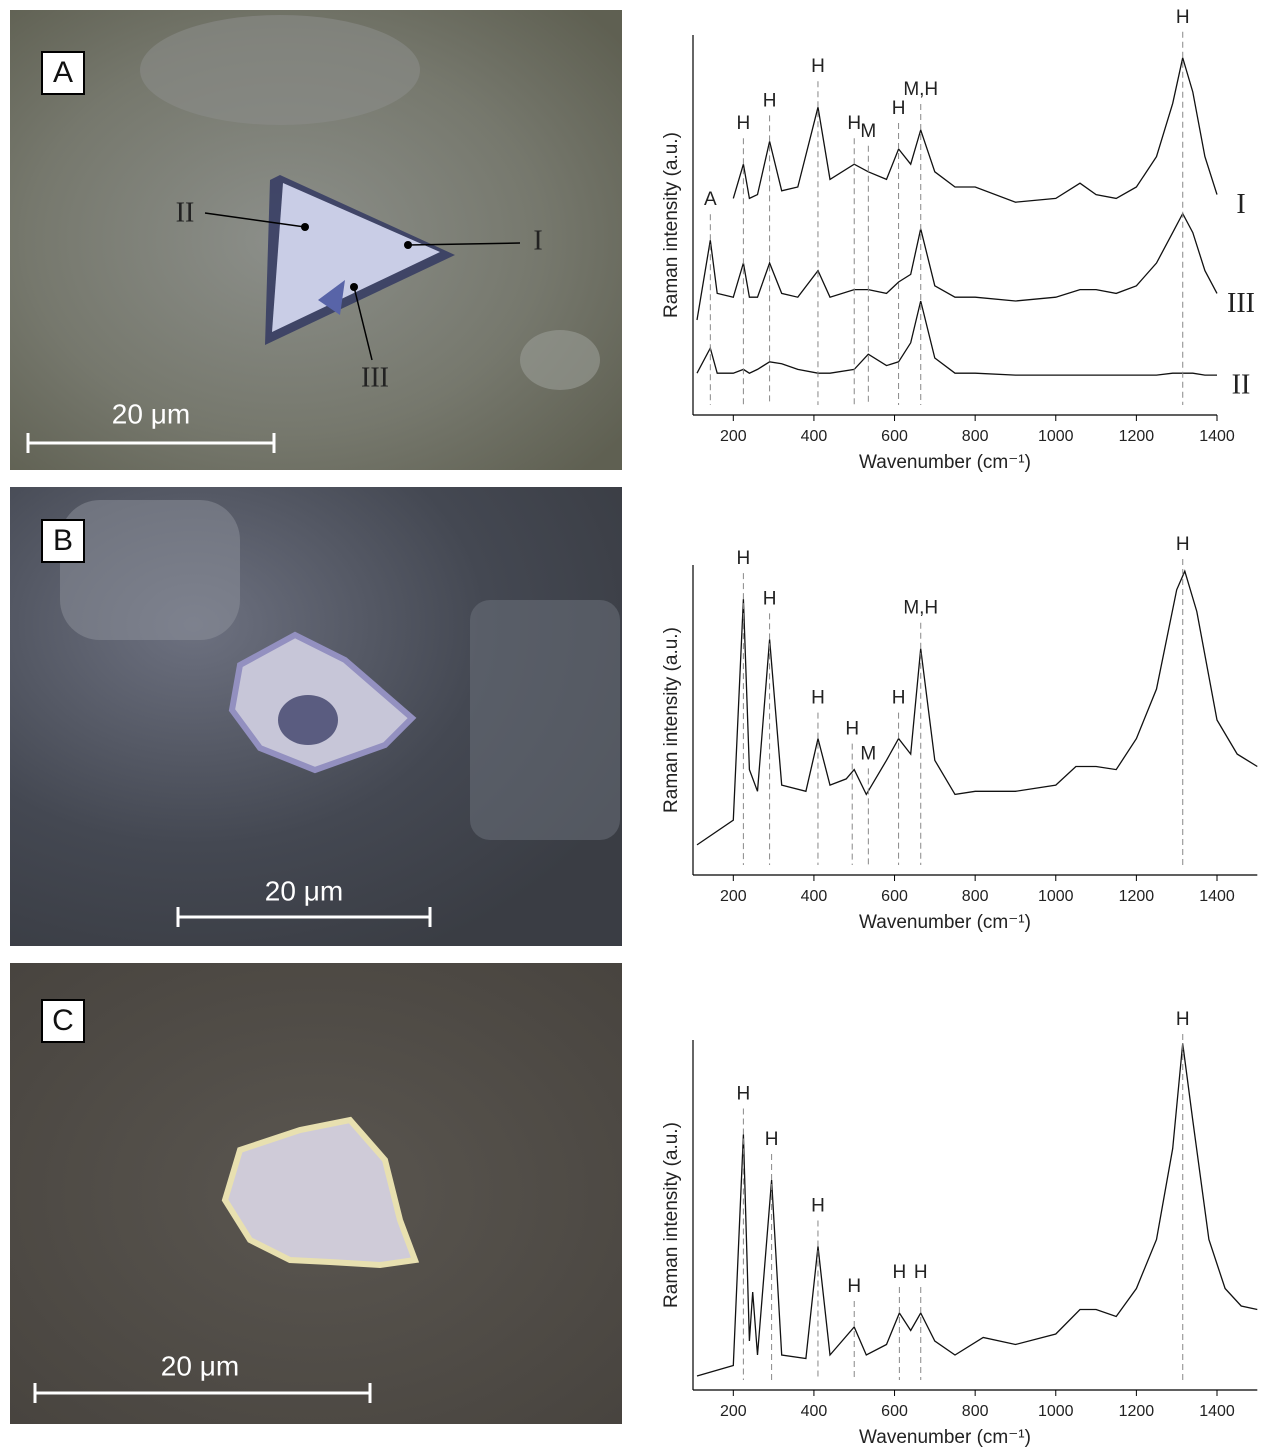 The height and width of the screenshot is (1451, 1261). Describe the element at coordinates (63, 72) in the screenshot. I see `panel-label: A` at that location.